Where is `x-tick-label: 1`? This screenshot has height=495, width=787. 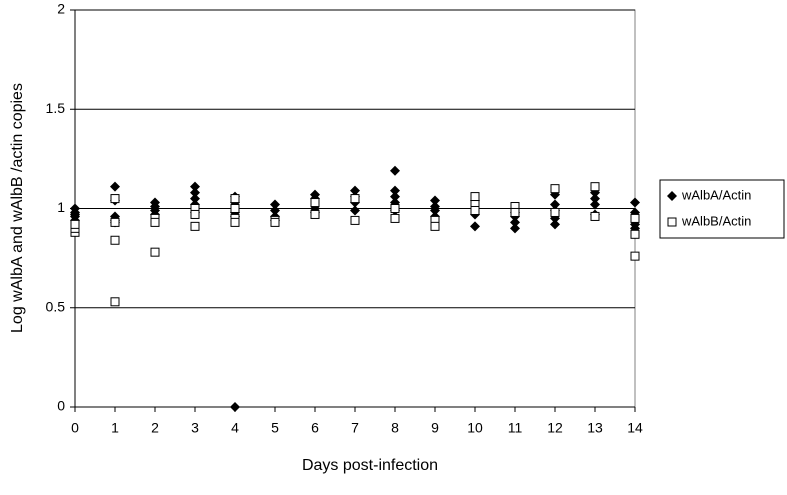
x-tick-label: 1 is located at coordinates (115, 428).